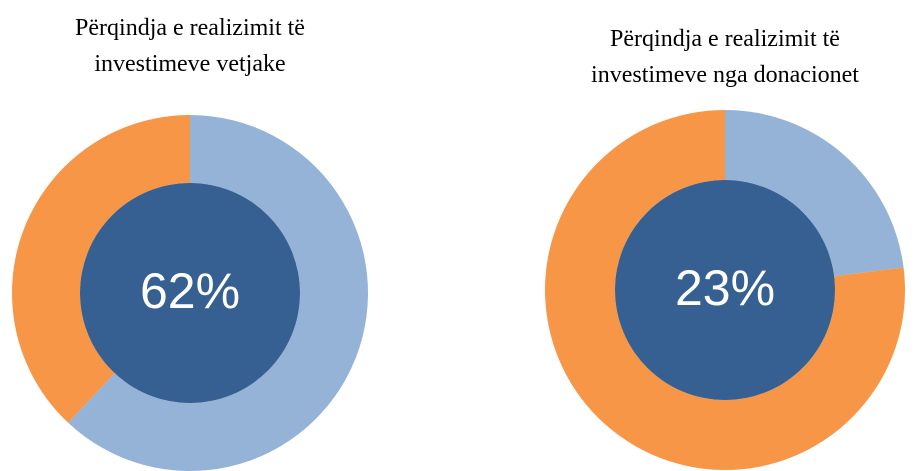 The image size is (920, 471). Describe the element at coordinates (725, 75) in the screenshot. I see `chart-title: investimeve nga donacionet` at that location.